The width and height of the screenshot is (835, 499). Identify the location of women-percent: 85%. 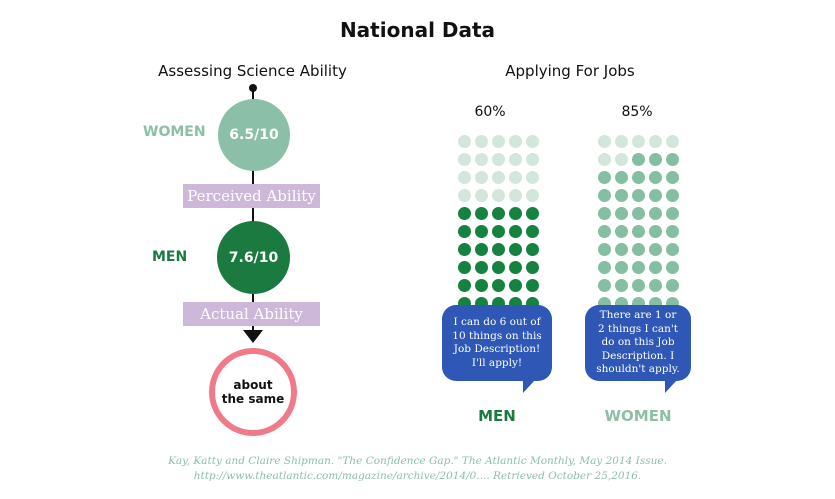
(637, 112).